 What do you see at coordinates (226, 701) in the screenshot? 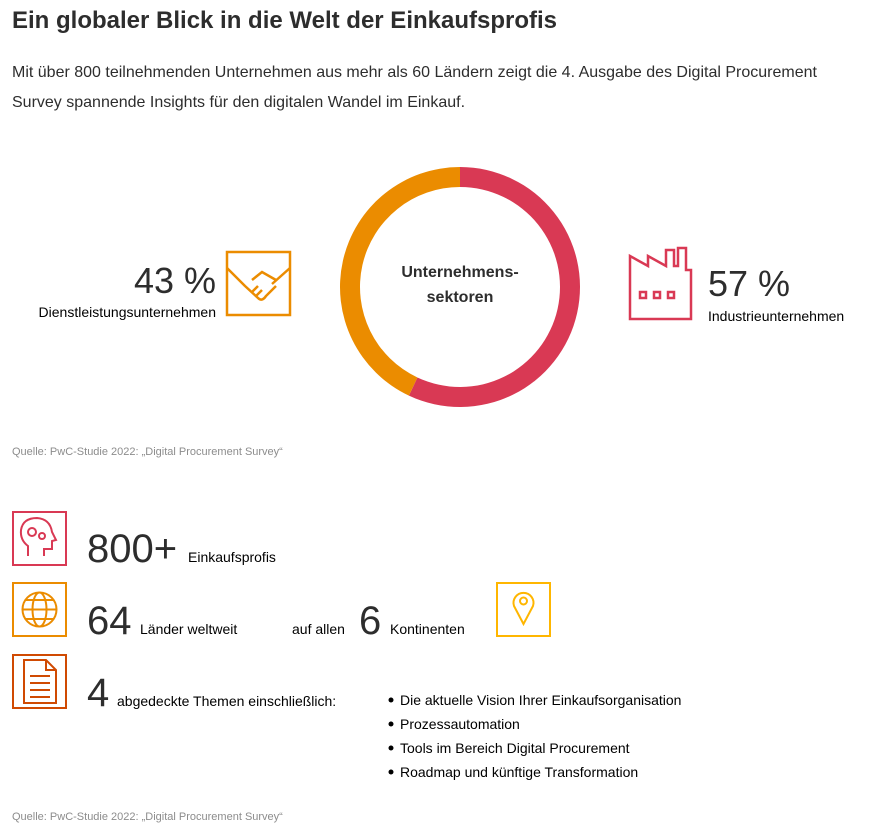
I see `stat-label: abgedeckte Themen einschließlich:` at bounding box center [226, 701].